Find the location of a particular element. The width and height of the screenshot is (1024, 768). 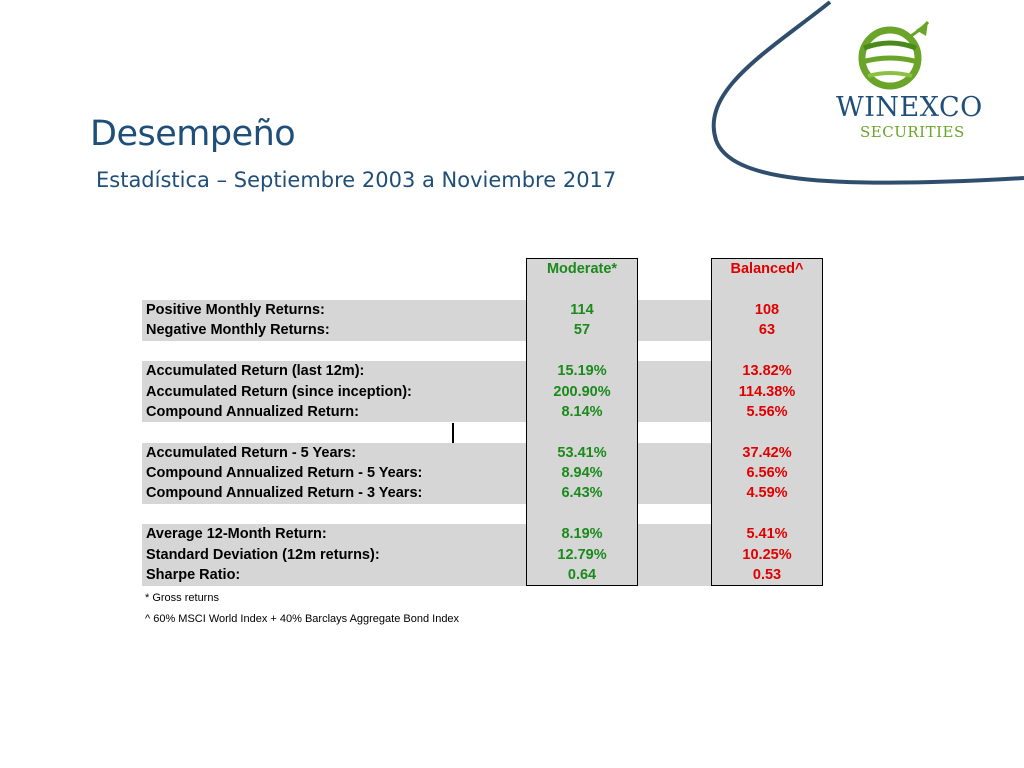

moderate-value: 200.90% is located at coordinates (582, 391).